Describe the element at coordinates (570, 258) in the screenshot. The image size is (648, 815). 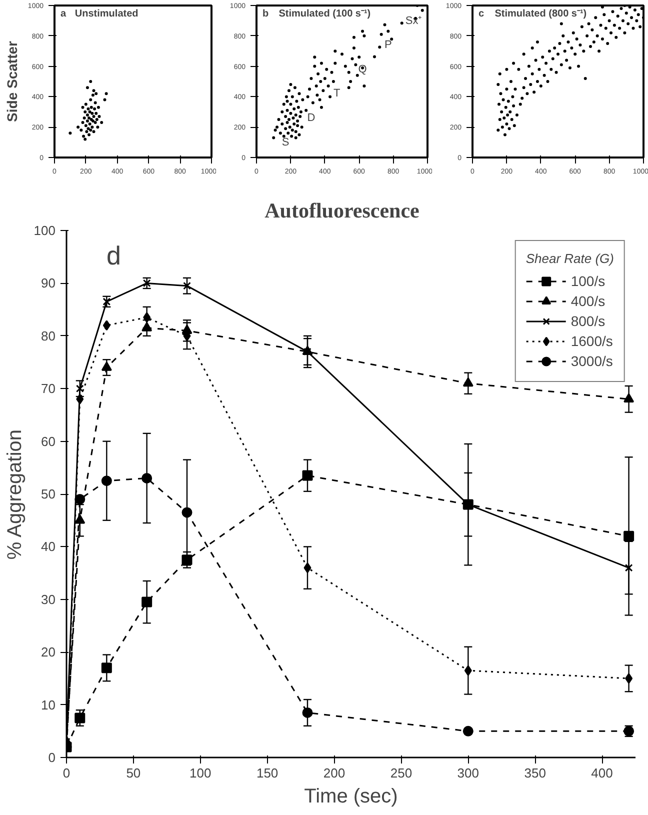
I see `legend-title: Shear Rate (G)` at that location.